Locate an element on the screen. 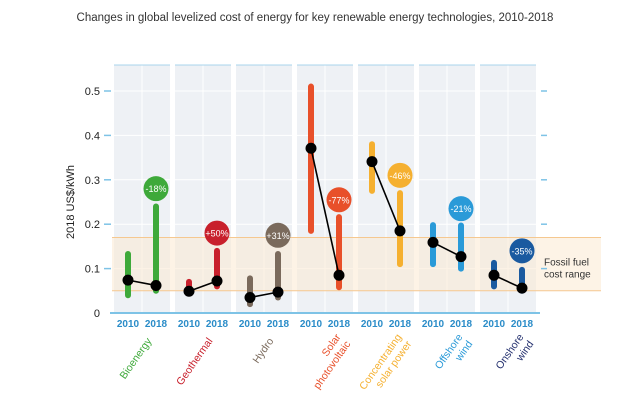 Image resolution: width=630 pixels, height=416 pixels. category-label: Bioenergy is located at coordinates (136, 358).